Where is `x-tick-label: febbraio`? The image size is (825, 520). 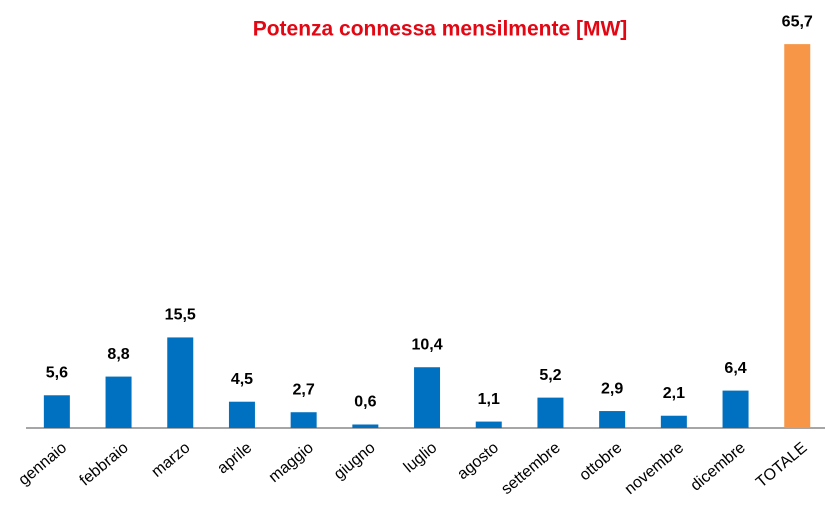 x-tick-label: febbraio is located at coordinates (104, 464).